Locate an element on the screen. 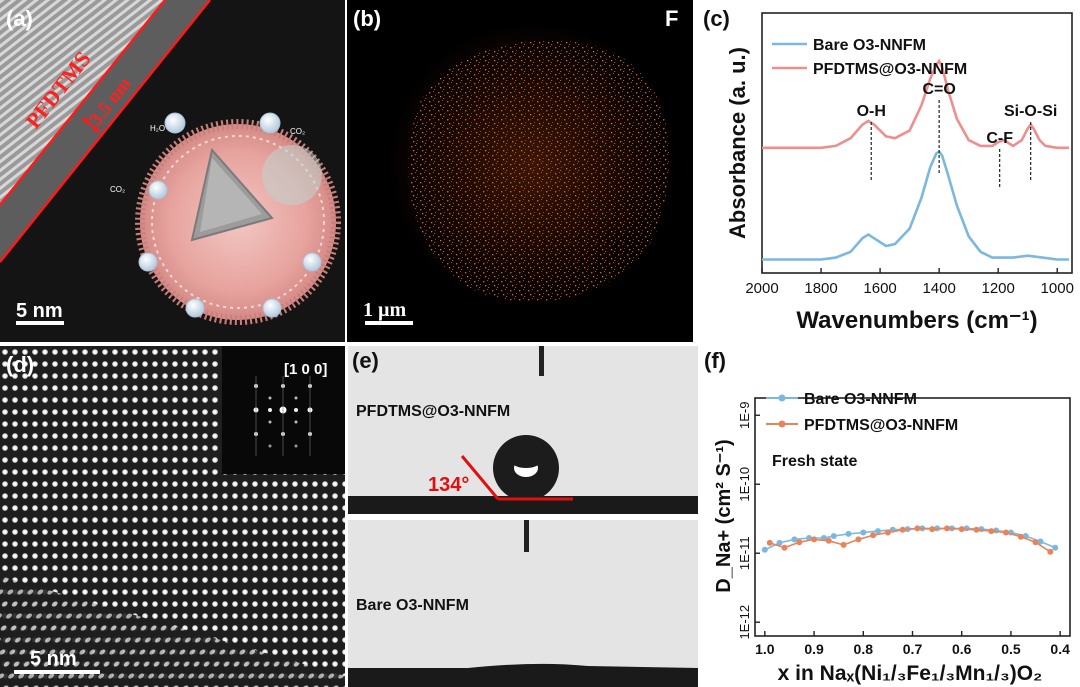  diffusion-y-tick-label: 1E-9 is located at coordinates (744, 415).